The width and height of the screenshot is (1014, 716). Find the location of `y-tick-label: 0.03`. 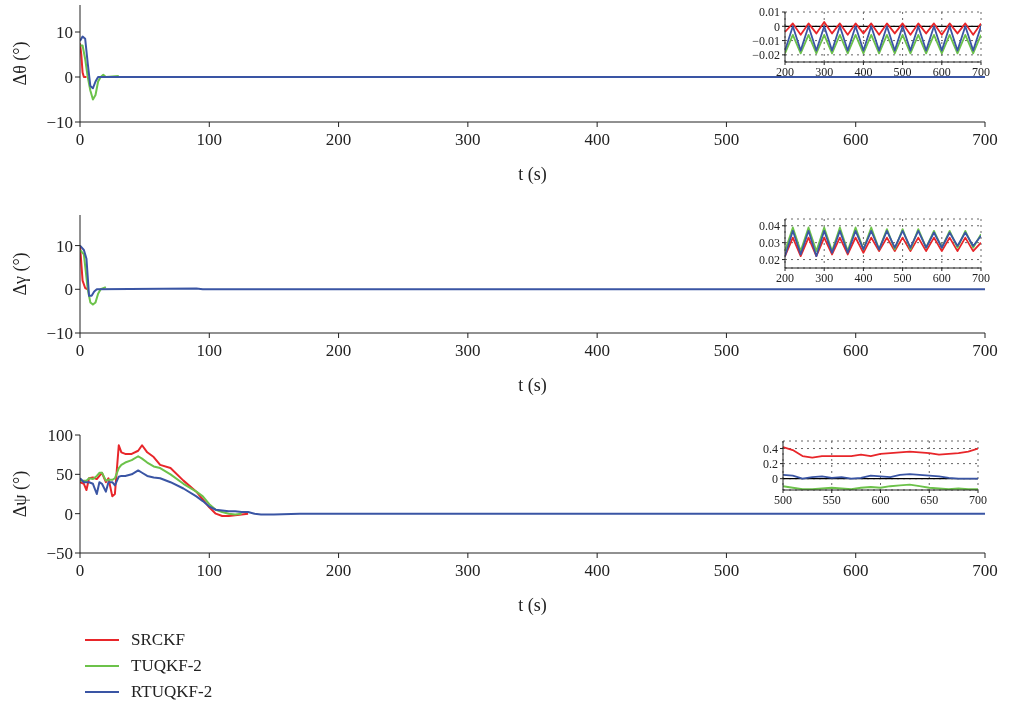

y-tick-label: 0.03 is located at coordinates (769, 242).